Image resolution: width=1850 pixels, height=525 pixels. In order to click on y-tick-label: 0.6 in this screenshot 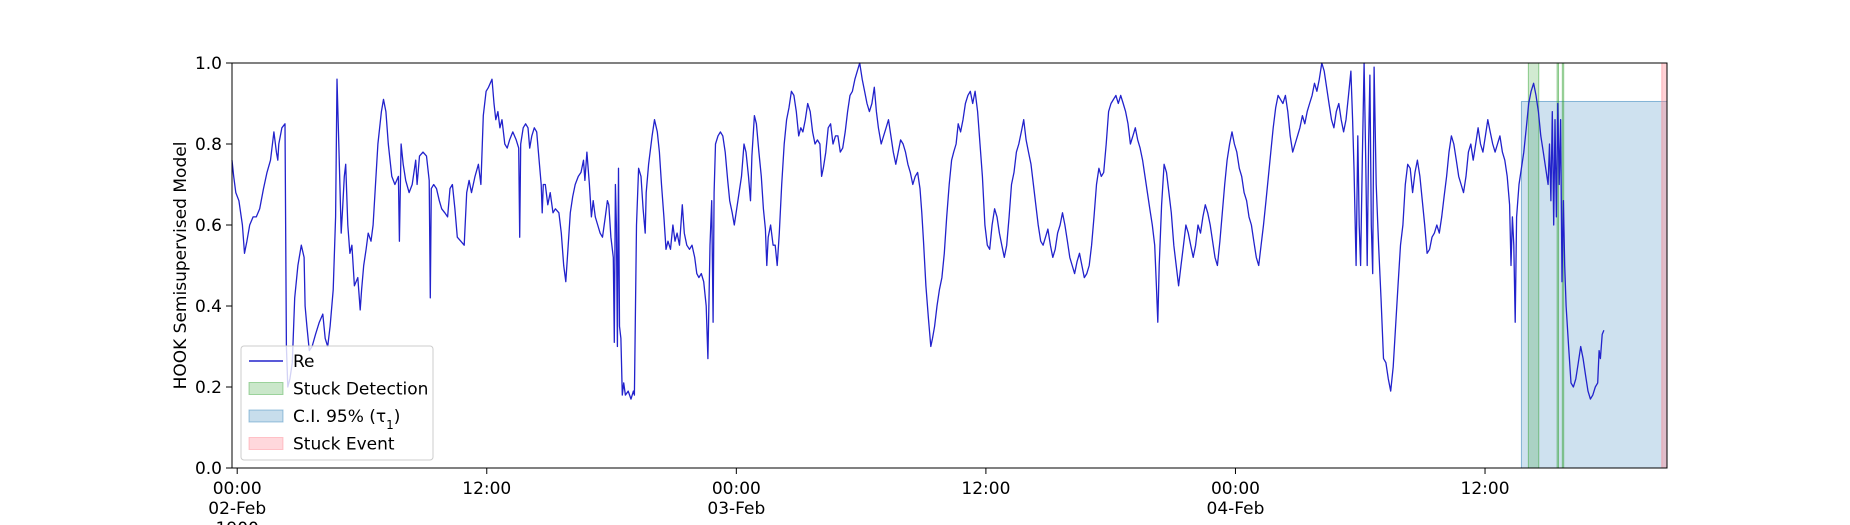, I will do `click(208, 226)`.